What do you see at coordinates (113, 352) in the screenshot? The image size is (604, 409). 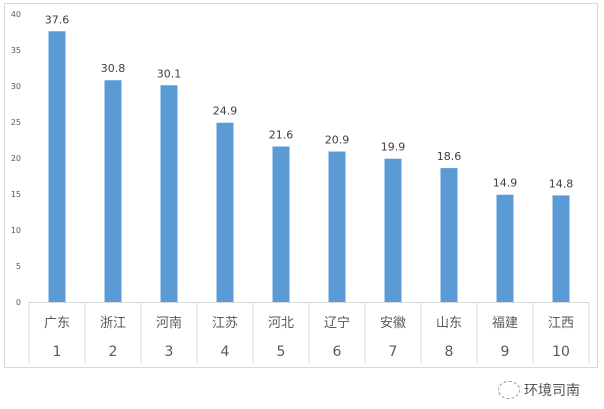 I see `rank-label: 2` at bounding box center [113, 352].